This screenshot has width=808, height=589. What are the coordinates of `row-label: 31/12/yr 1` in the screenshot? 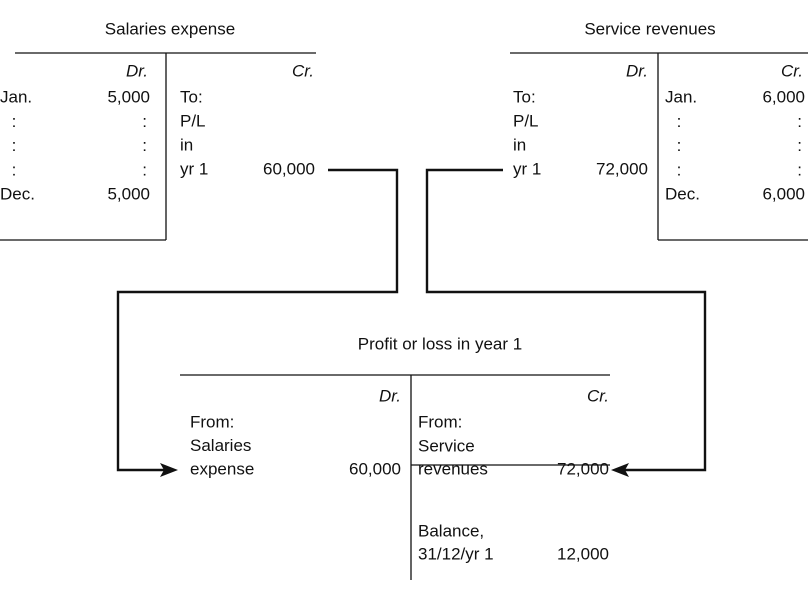 It's located at (456, 553).